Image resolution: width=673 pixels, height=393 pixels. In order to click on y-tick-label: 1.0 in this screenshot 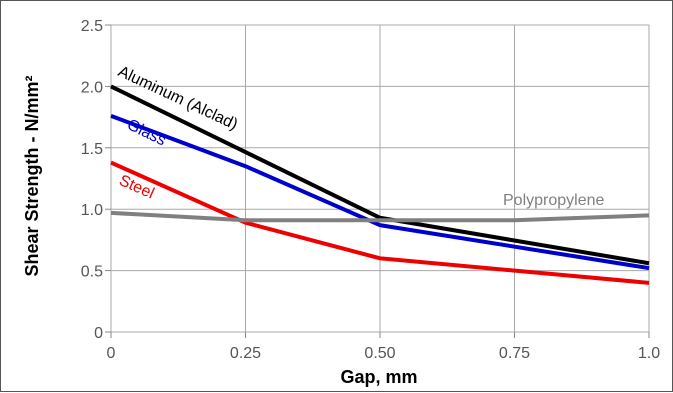, I will do `click(92, 210)`.